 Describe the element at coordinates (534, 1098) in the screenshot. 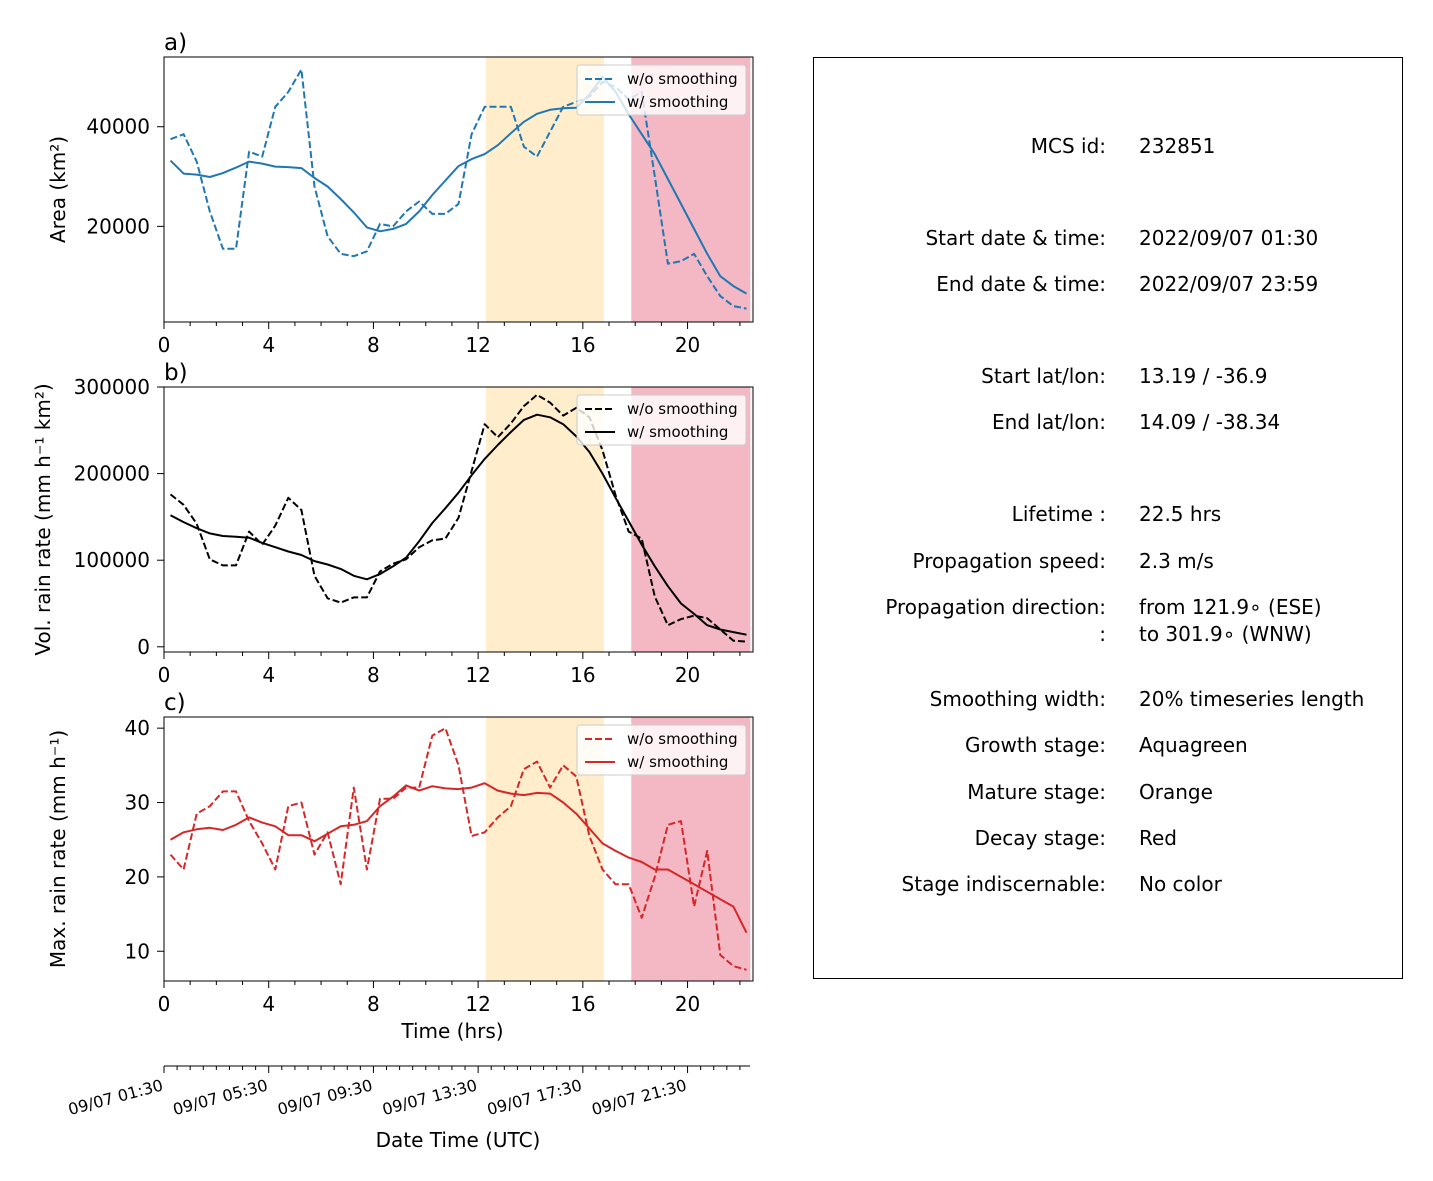

I see `datetime-tick-label: 09/07 17:30` at that location.